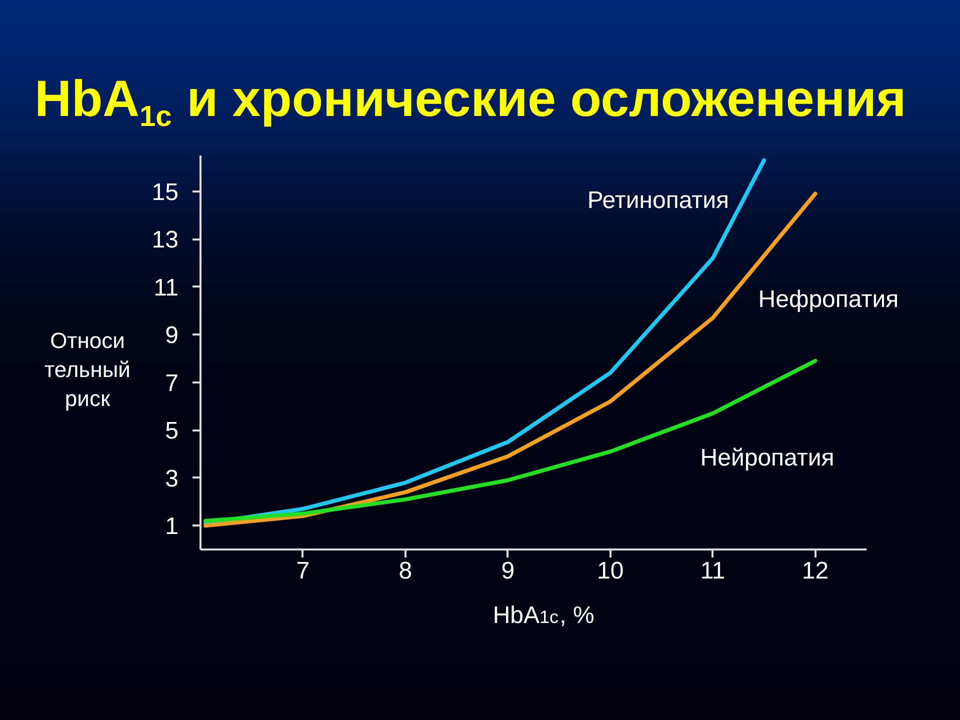 The image size is (960, 720). I want to click on y-axis-title: Относи тельный риск, so click(87, 369).